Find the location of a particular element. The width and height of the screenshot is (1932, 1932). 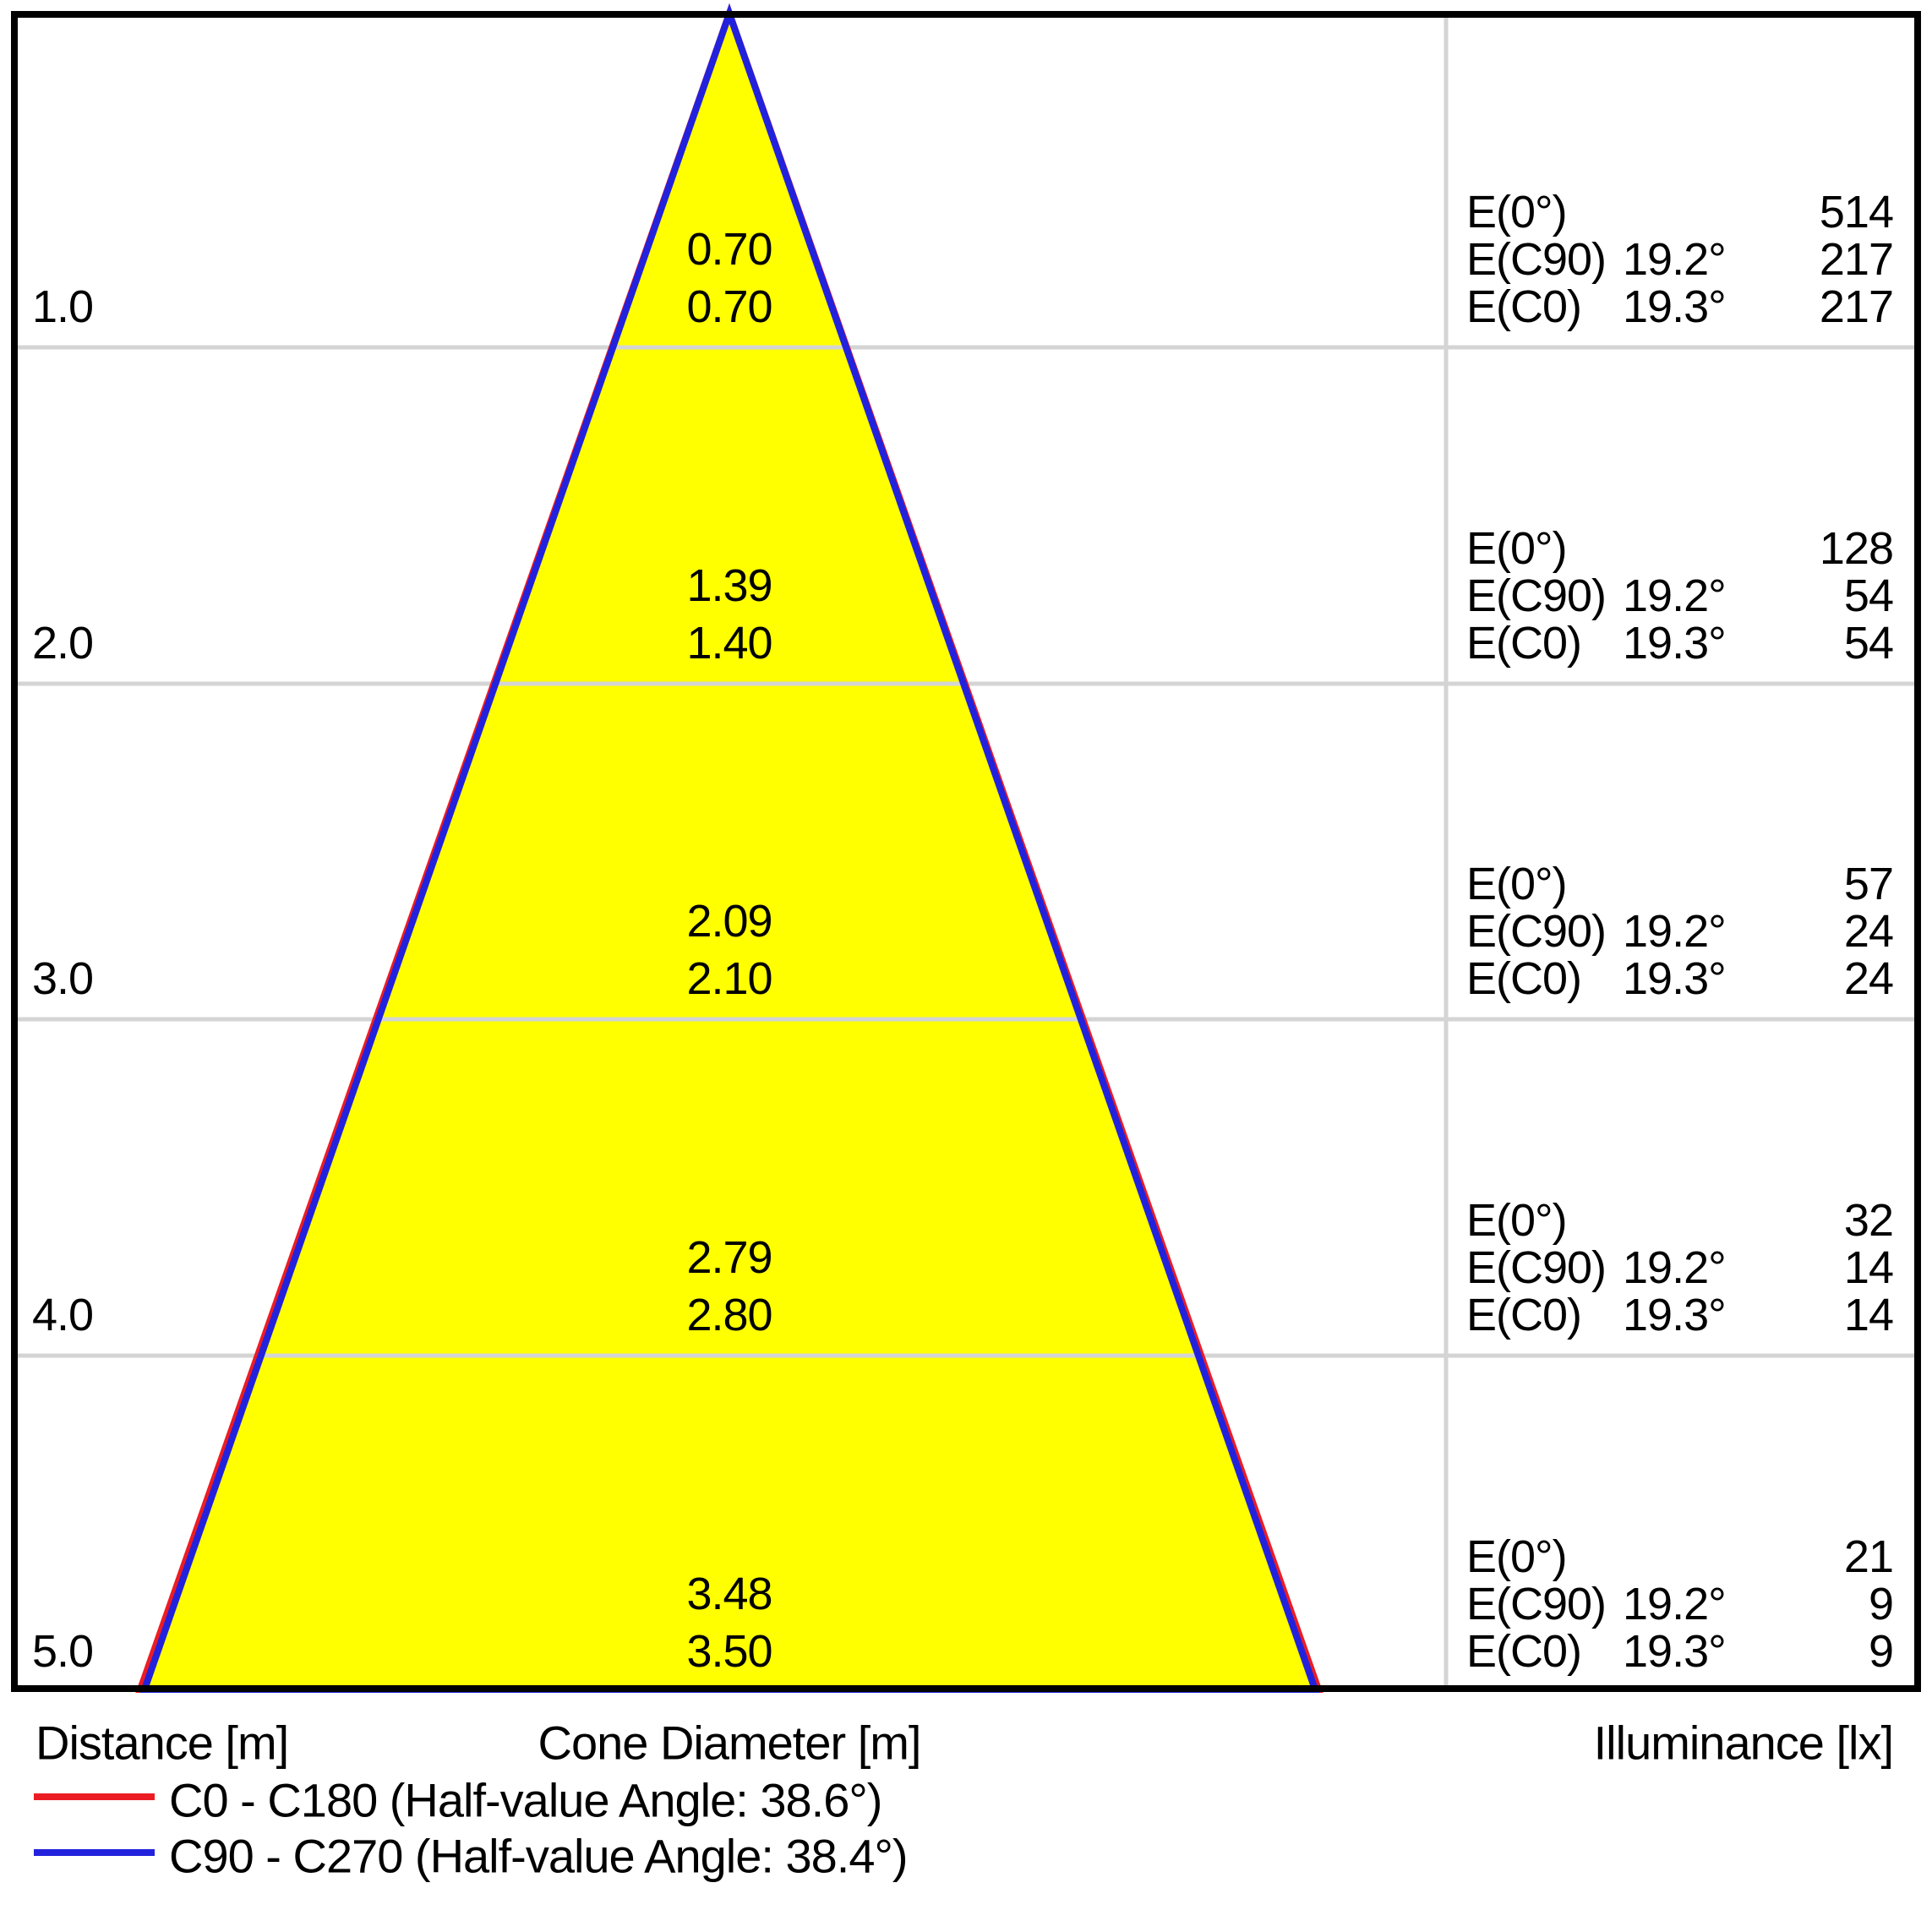

illuminance-axis-label: Illuminance [lx] is located at coordinates (1743, 1743).